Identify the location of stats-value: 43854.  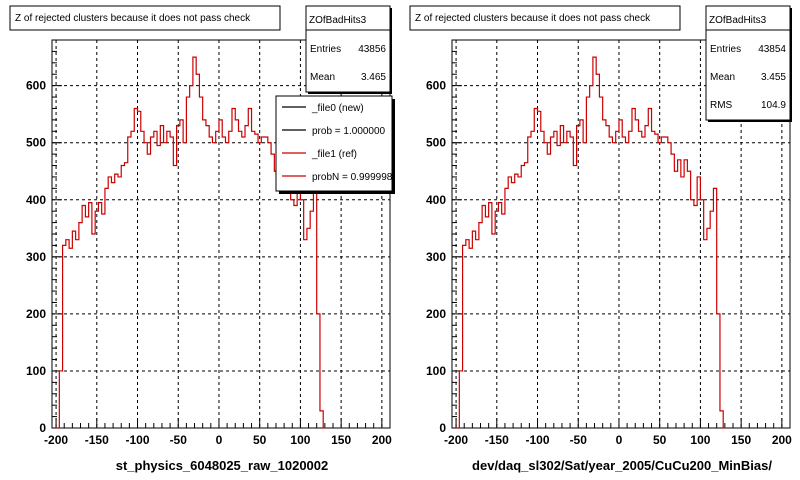
(772, 49).